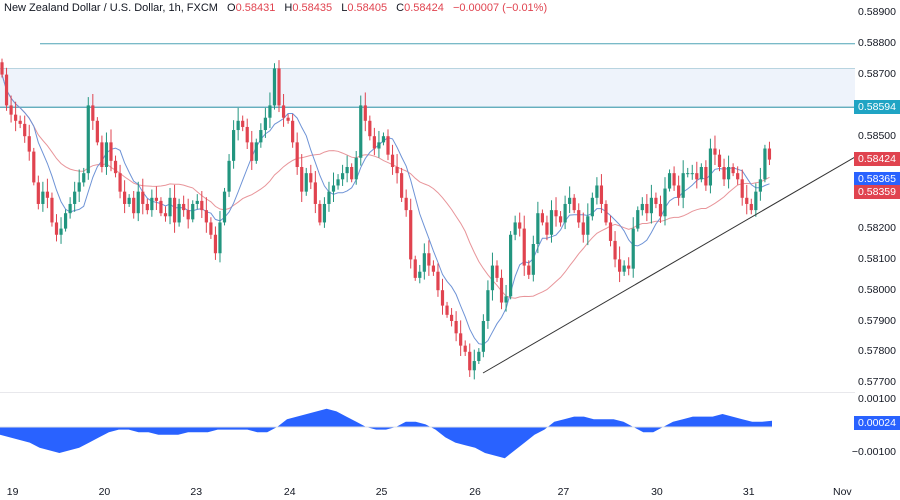 This screenshot has height=500, width=900. I want to click on price-tick-label: 0.58100, so click(877, 259).